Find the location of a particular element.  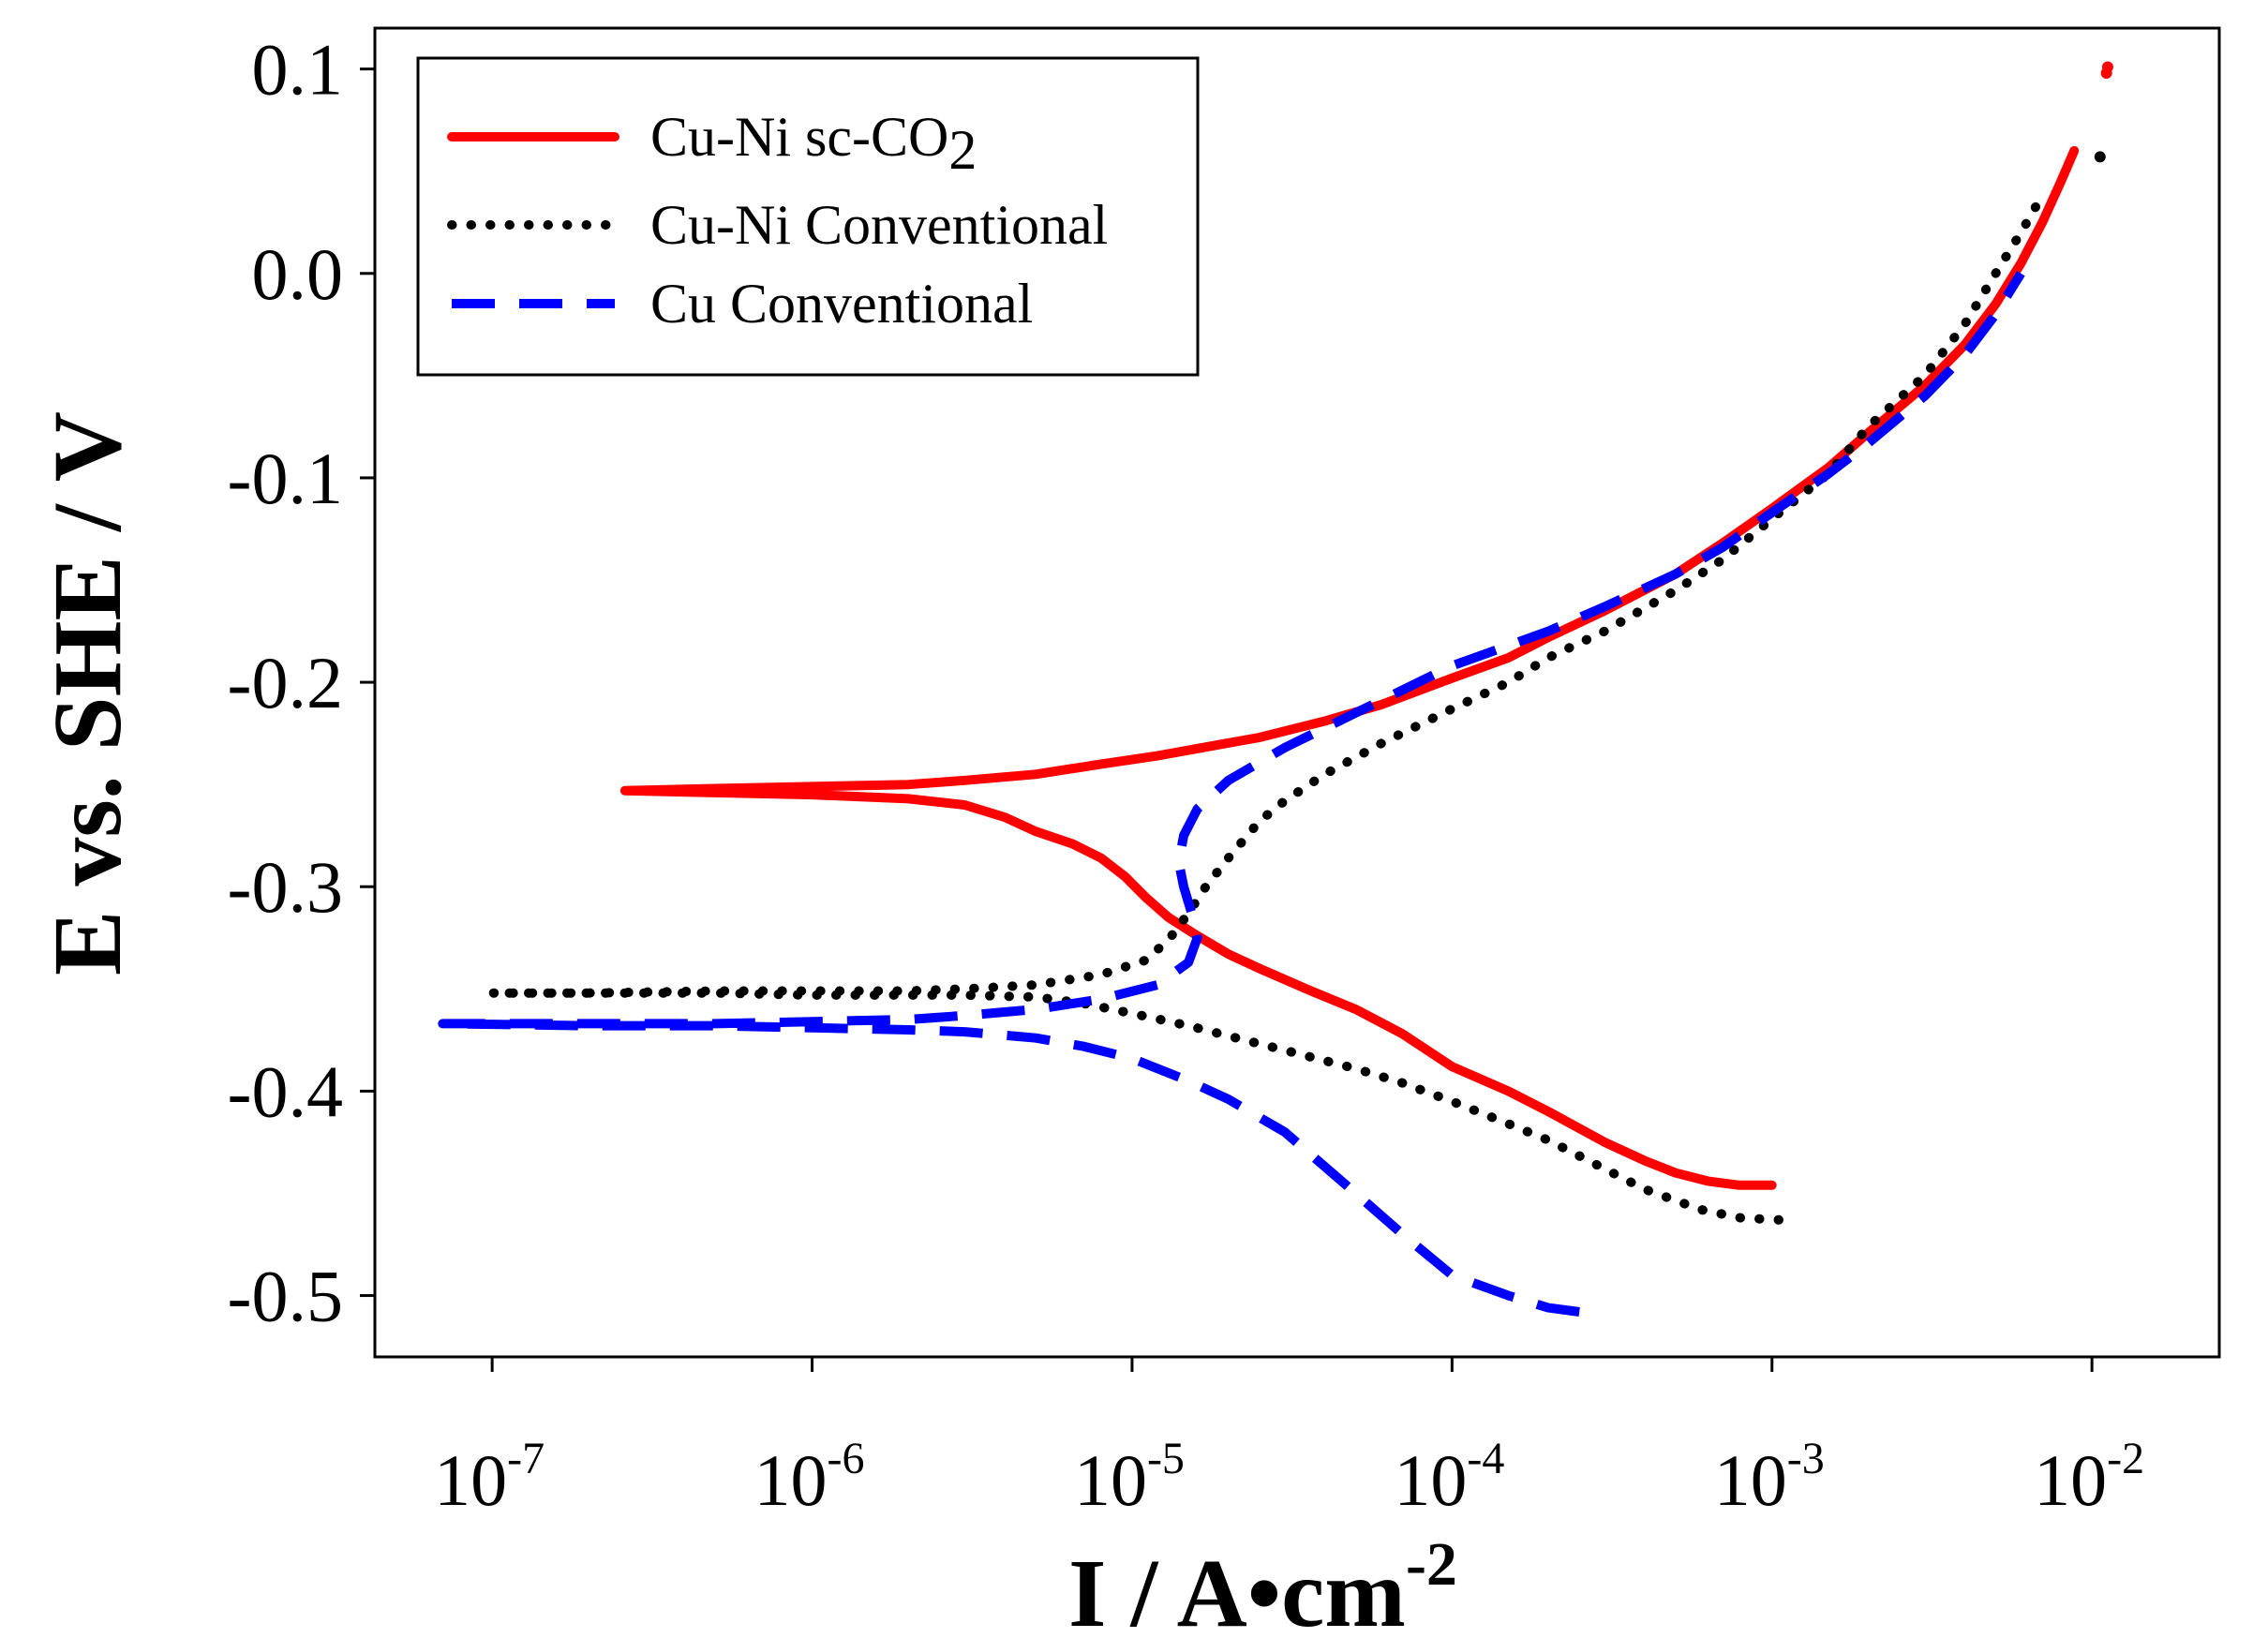

x-tick-label: 10⁻⁵ is located at coordinates (1129, 1477).